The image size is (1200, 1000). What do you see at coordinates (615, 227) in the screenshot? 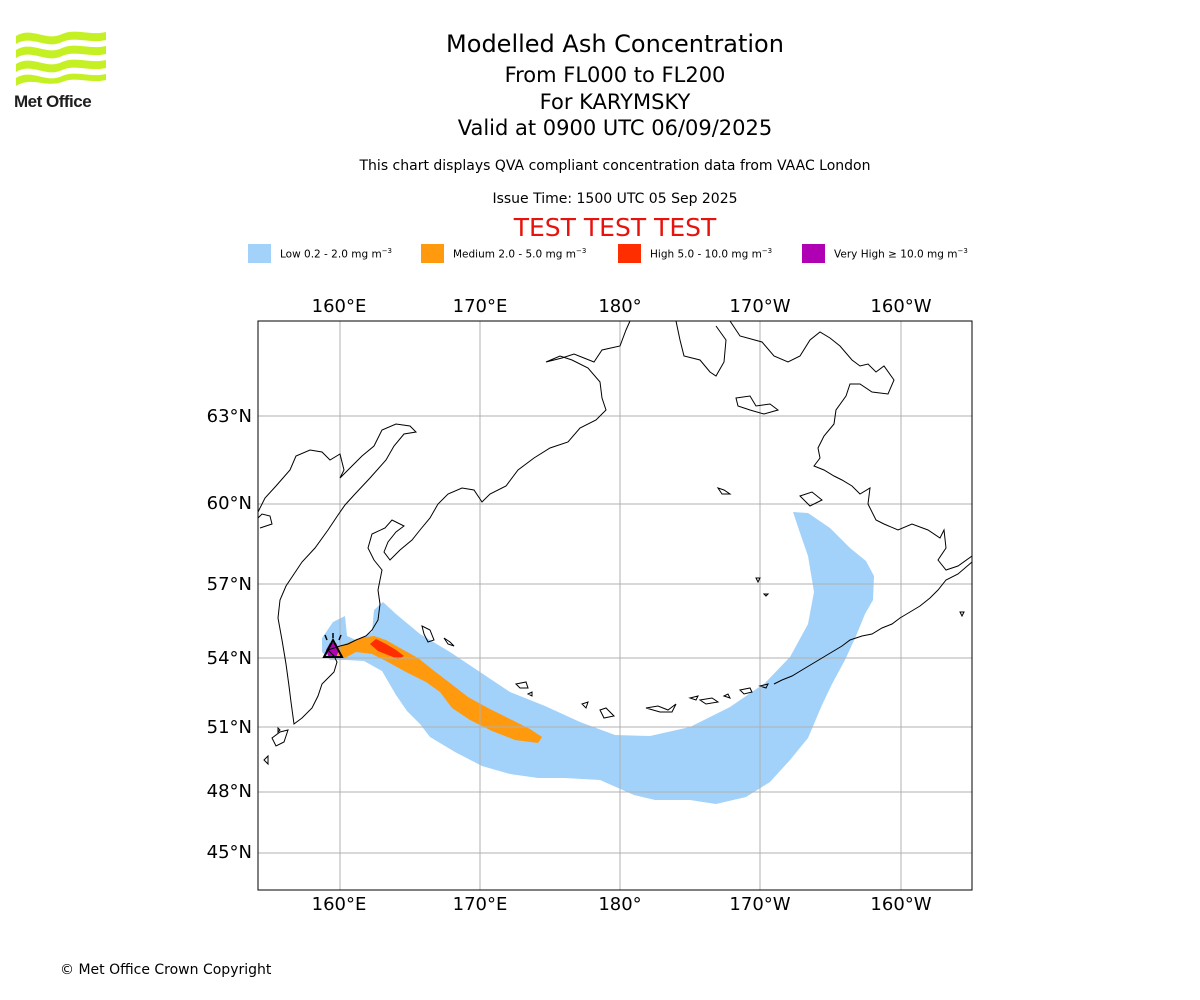
I see `test-banner: TEST TEST TEST` at bounding box center [615, 227].